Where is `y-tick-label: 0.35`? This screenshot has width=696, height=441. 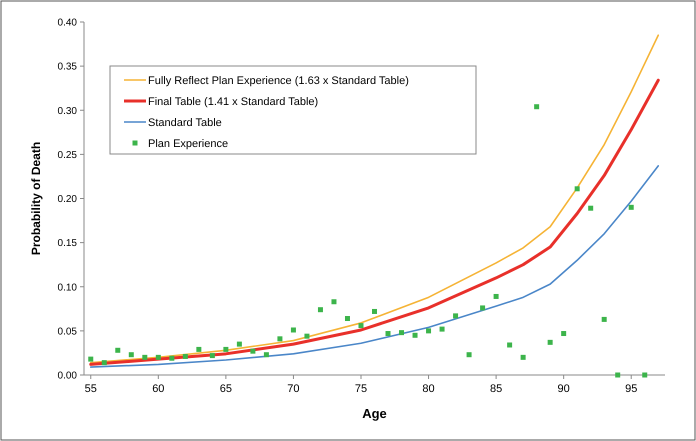
y-tick-label: 0.35 is located at coordinates (68, 67).